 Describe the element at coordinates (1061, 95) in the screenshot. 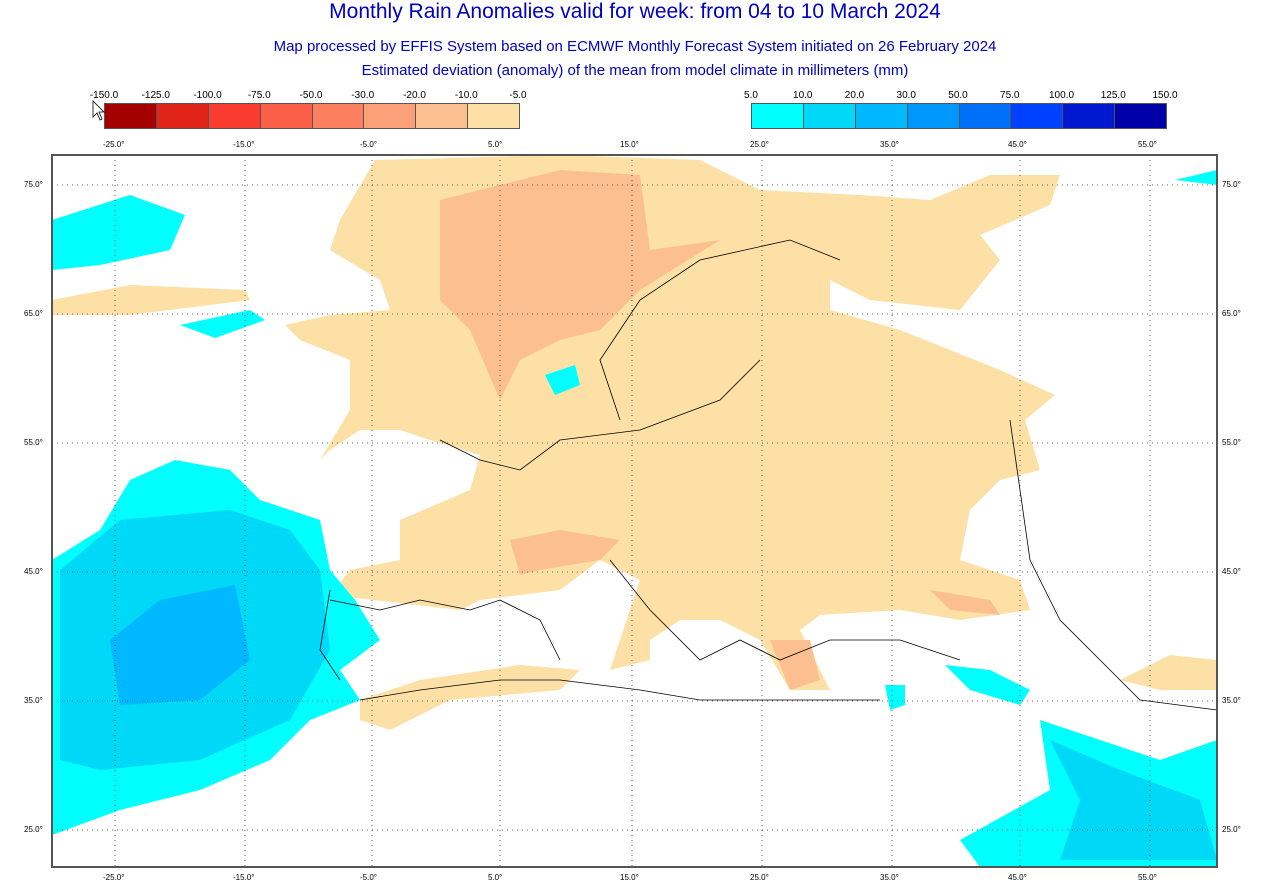

I see `legend-label: 100.0` at that location.